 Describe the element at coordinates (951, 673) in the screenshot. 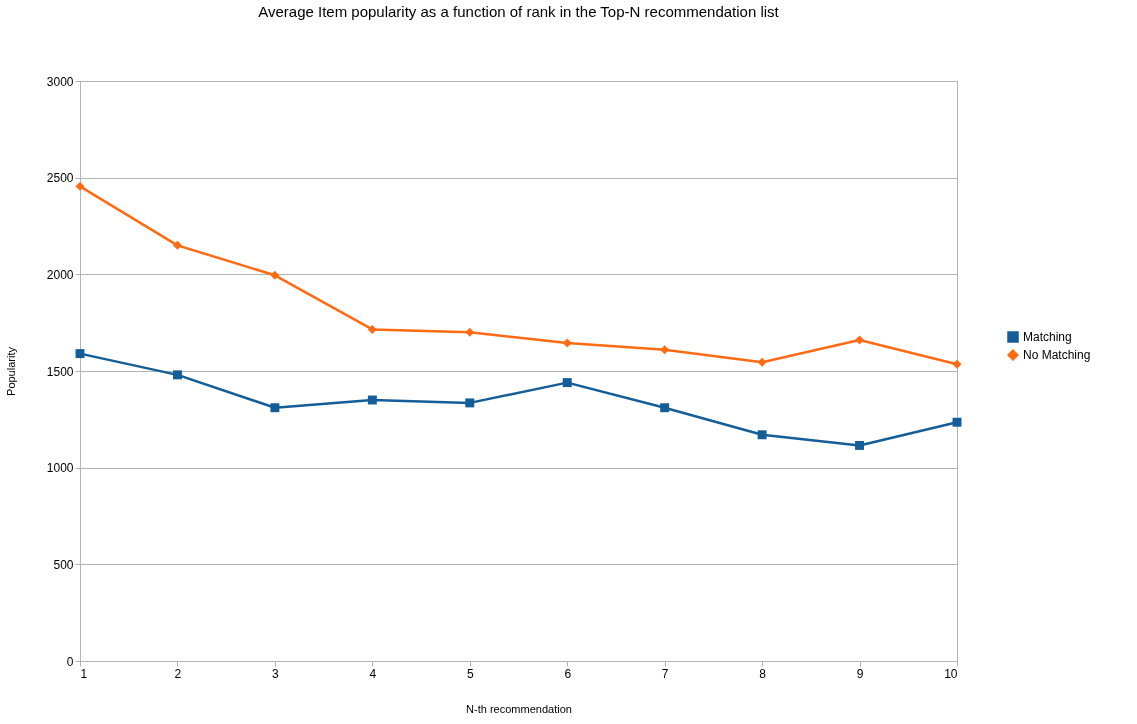

I see `x-tick-label: 10` at that location.